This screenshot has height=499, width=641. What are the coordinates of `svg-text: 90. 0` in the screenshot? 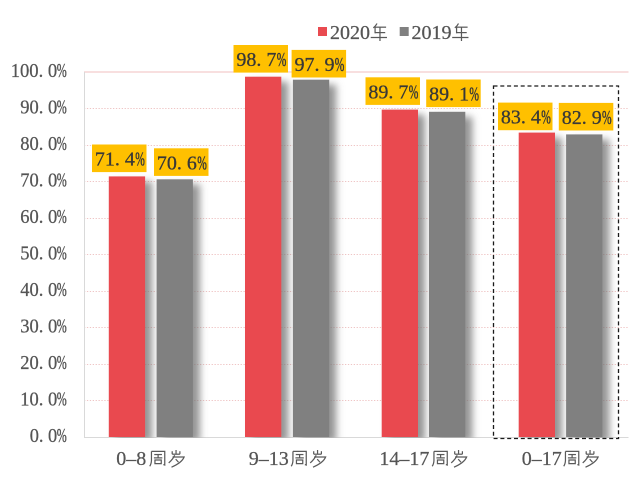 It's located at (38, 108).